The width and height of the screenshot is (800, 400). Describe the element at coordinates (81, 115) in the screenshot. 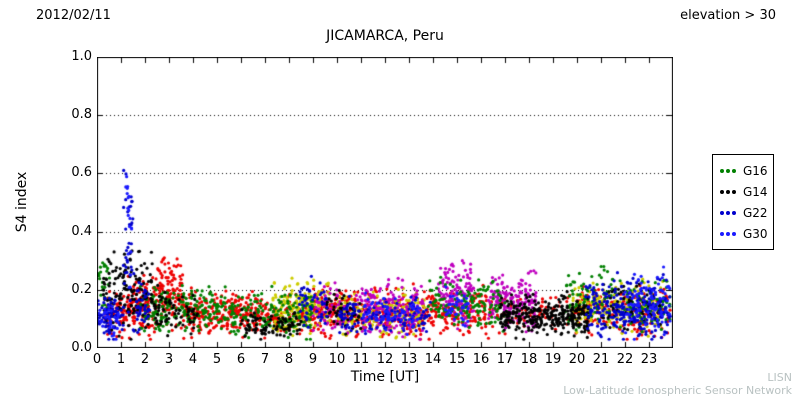

I see `y-tick-label: 0.8` at that location.